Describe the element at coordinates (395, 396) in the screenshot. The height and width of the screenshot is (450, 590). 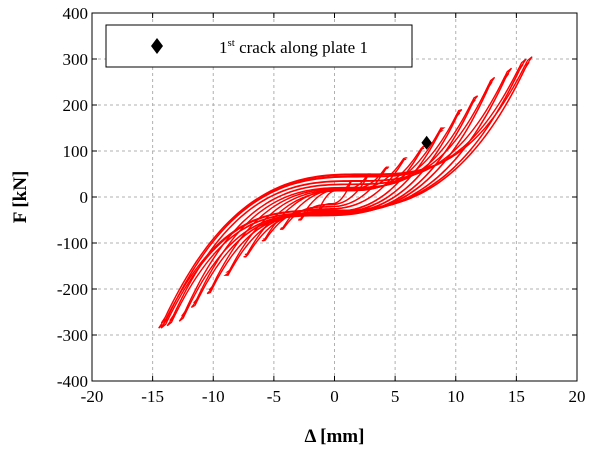
I see `x-tick-label: 5` at that location.